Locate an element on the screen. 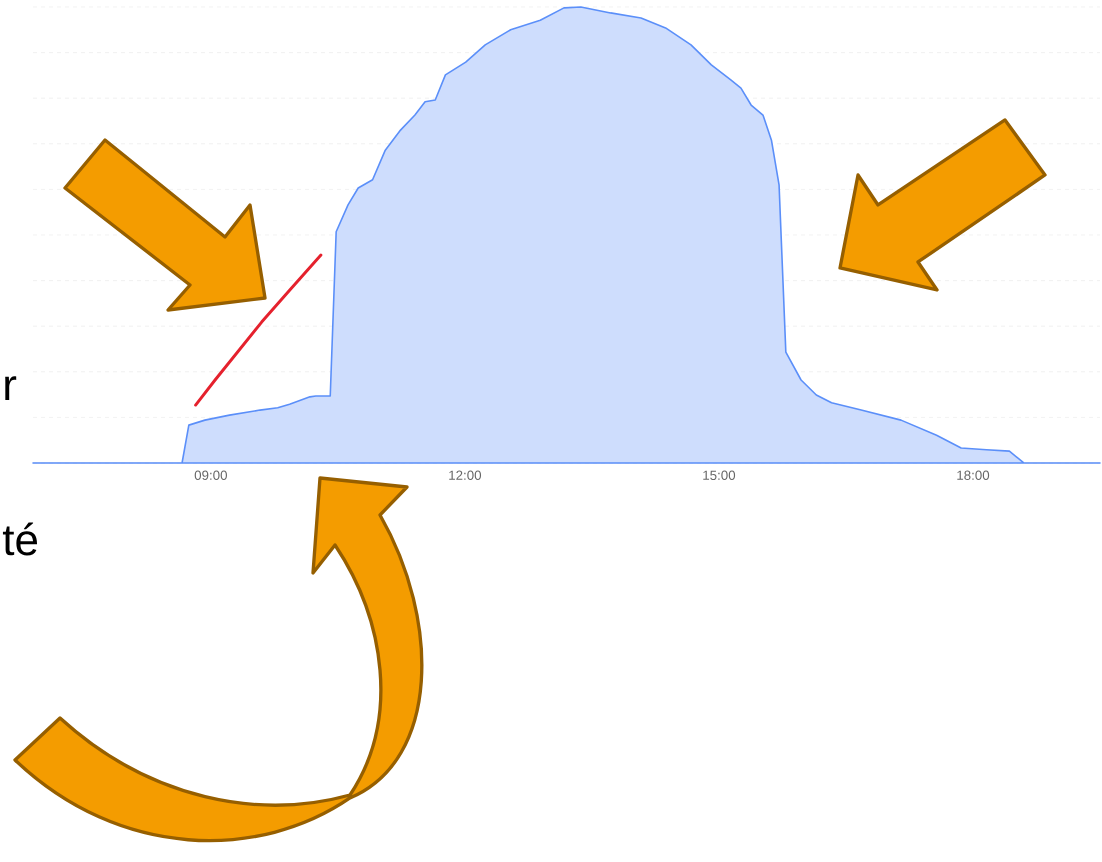 The width and height of the screenshot is (1102, 862). x-tick-label: 12:00 is located at coordinates (465, 475).